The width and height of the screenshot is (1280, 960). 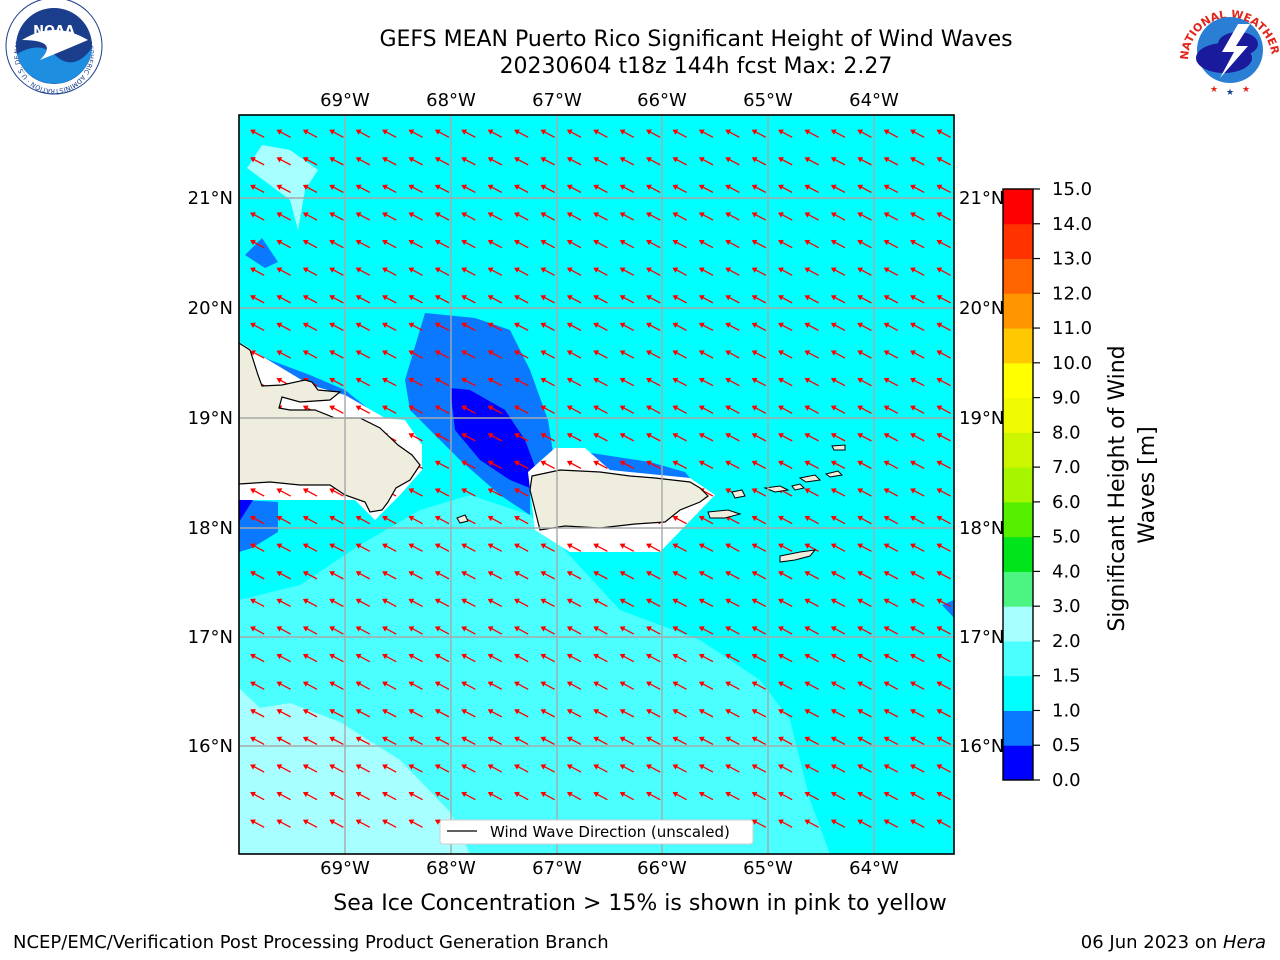 What do you see at coordinates (981, 746) in the screenshot?
I see `lat-label-right: 16°N` at bounding box center [981, 746].